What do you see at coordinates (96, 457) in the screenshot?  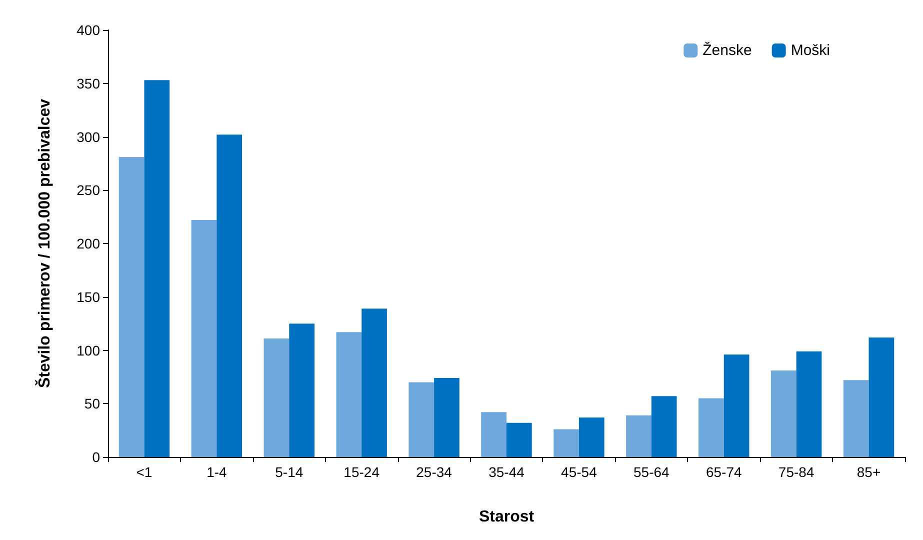 I see `y-tick-label: 0` at bounding box center [96, 457].